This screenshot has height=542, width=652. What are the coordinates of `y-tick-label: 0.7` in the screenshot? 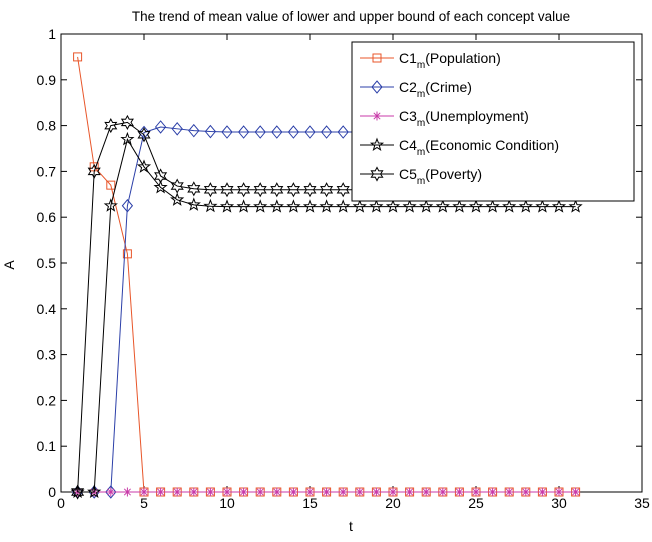 It's located at (47, 171).